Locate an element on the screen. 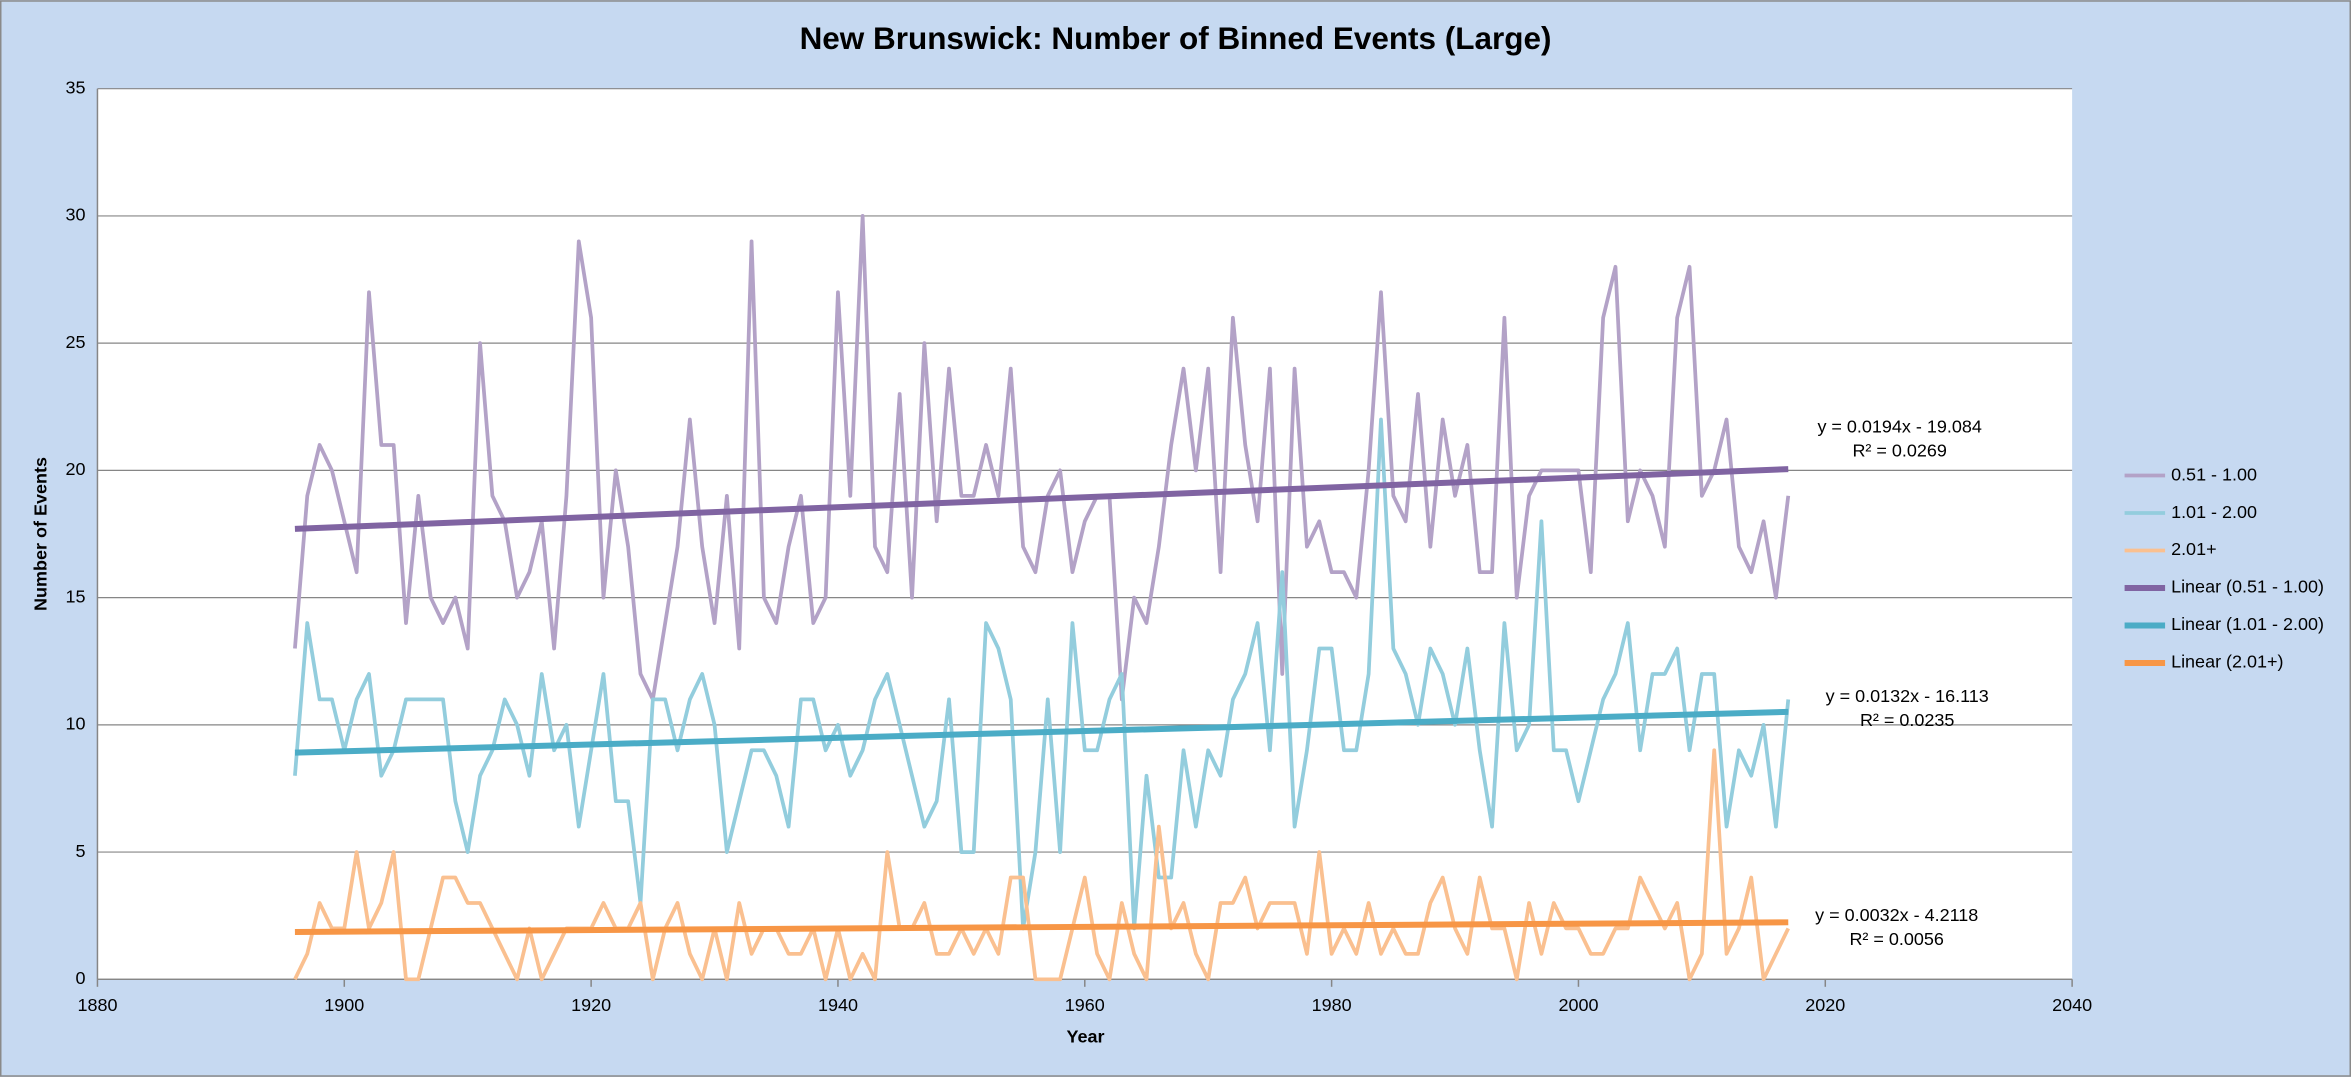 The width and height of the screenshot is (2351, 1077). y-tick-label: 0 is located at coordinates (80, 978).